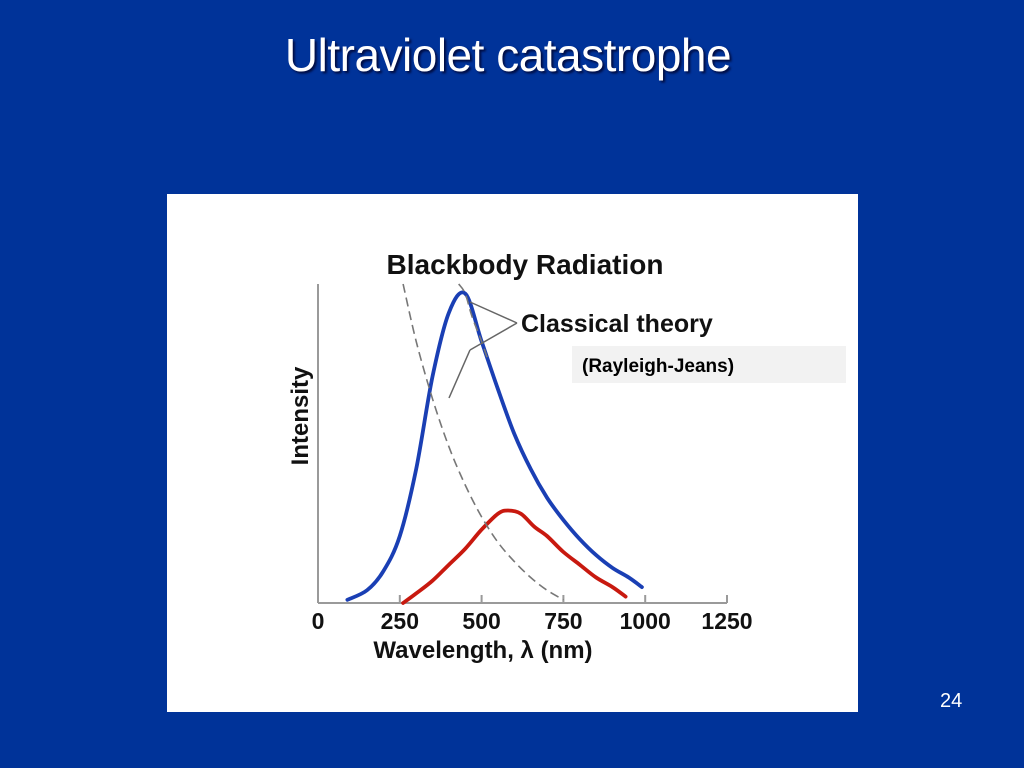  Describe the element at coordinates (522, 599) in the screenshot. I see `x-tick-marks` at that location.